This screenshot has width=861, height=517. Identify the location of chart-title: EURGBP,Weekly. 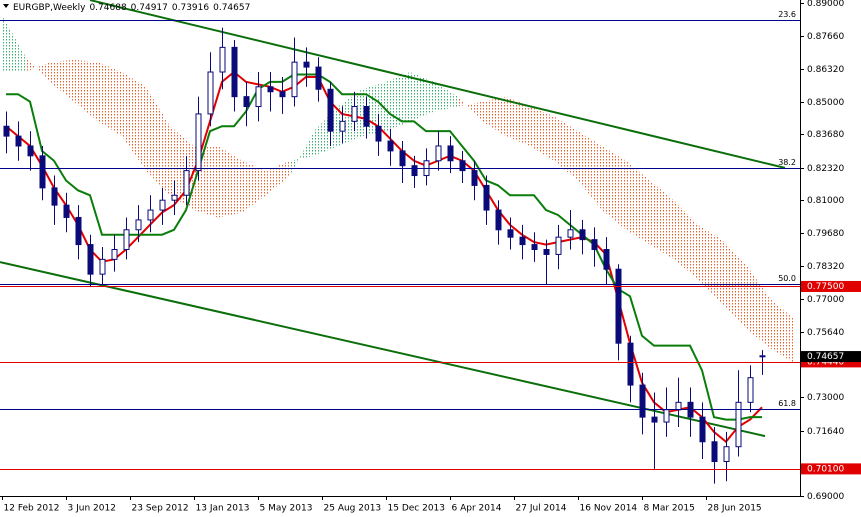
(49, 8).